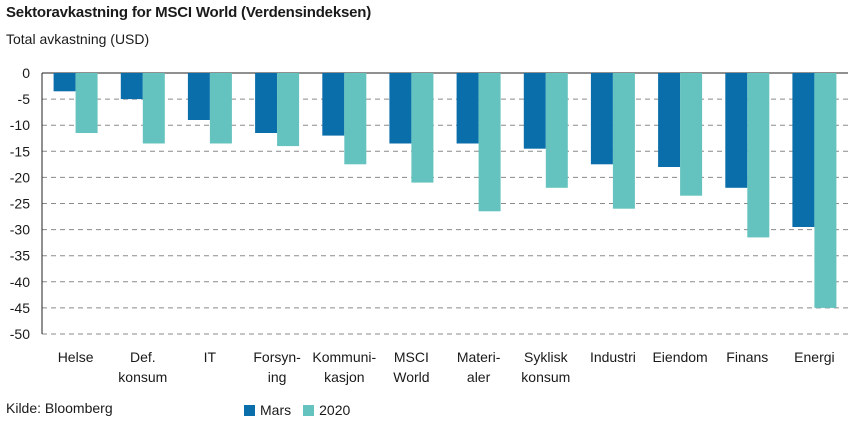 Image resolution: width=855 pixels, height=423 pixels. What do you see at coordinates (249, 410) in the screenshot?
I see `legend-swatch-mars` at bounding box center [249, 410].